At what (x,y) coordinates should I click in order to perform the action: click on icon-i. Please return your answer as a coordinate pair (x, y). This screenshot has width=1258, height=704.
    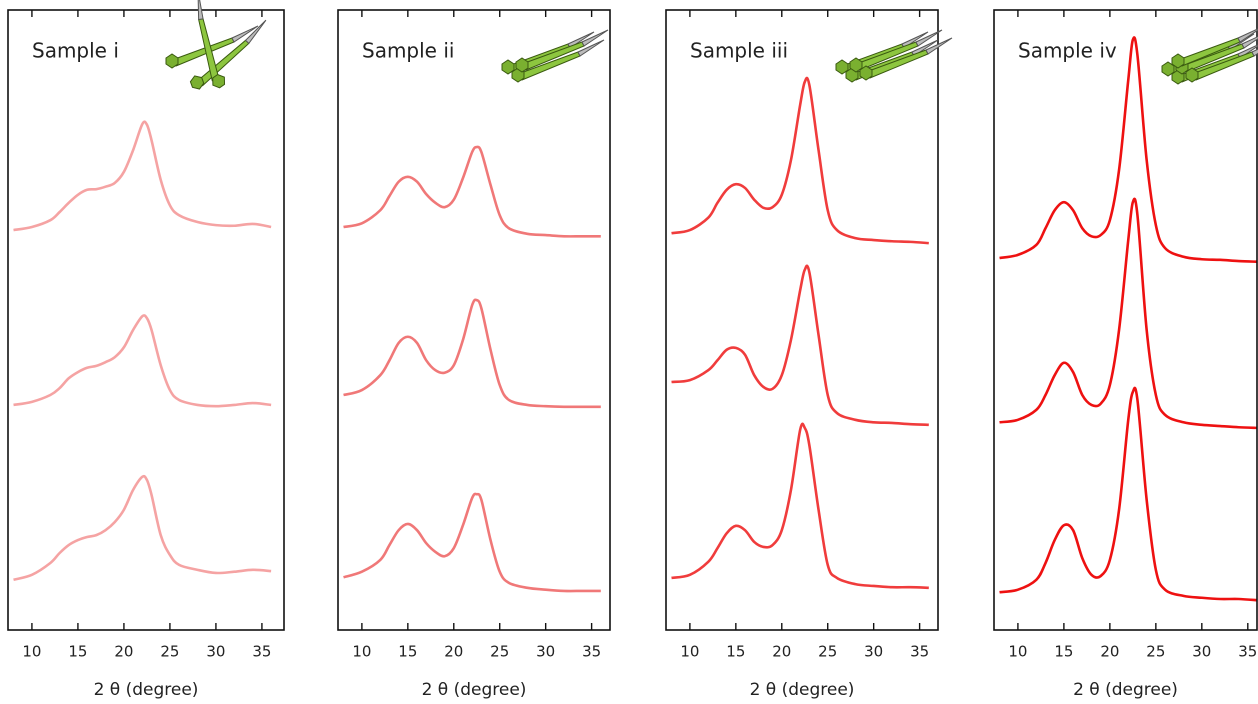
    Looking at the image, I should click on (222, 46).